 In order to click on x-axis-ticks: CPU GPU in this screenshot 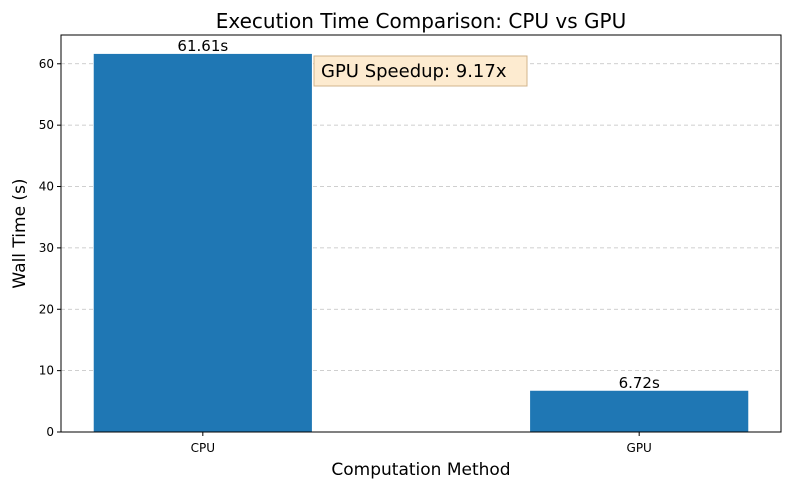, I will do `click(421, 443)`.